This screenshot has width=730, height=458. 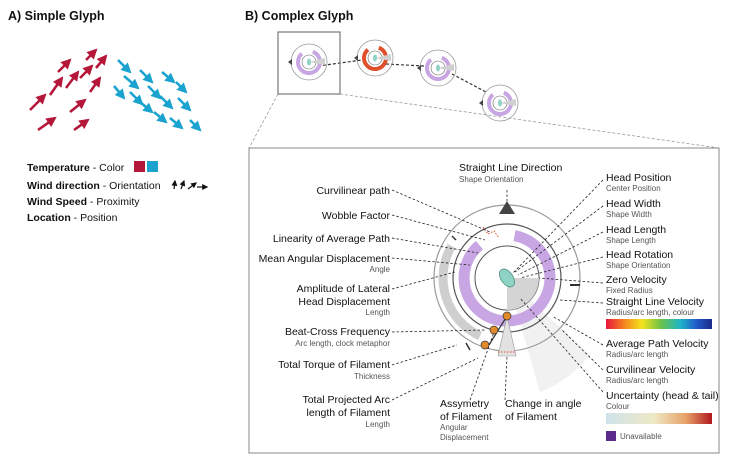 I want to click on label-wobble-factor: Wobble Factor, so click(x=356, y=216).